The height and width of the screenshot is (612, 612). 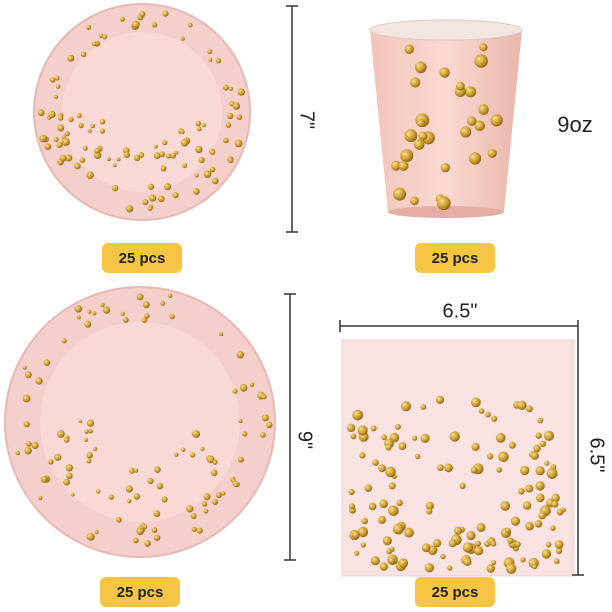 I want to click on cup, so click(x=446, y=118).